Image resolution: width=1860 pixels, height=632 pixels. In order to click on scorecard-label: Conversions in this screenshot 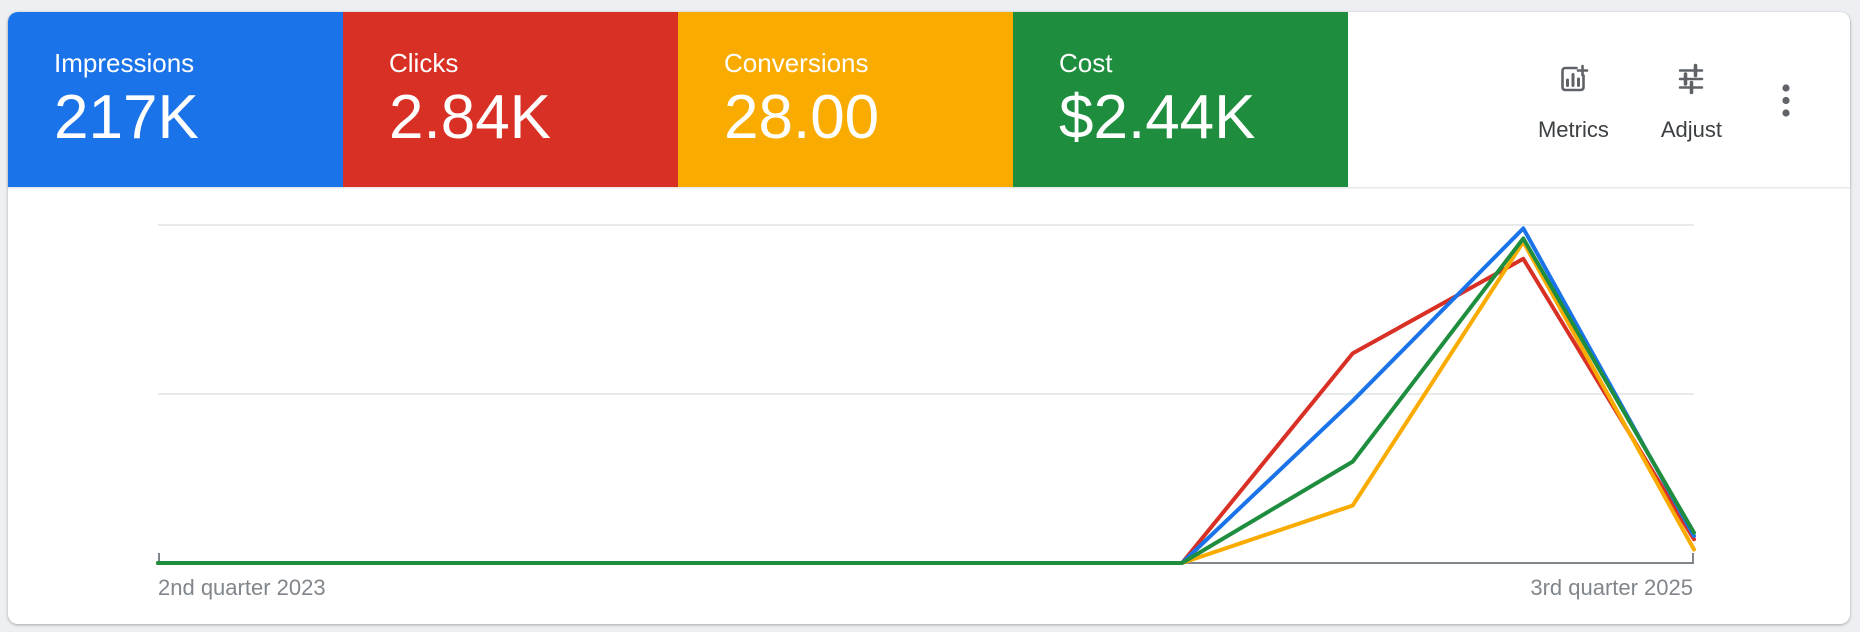, I will do `click(796, 63)`.